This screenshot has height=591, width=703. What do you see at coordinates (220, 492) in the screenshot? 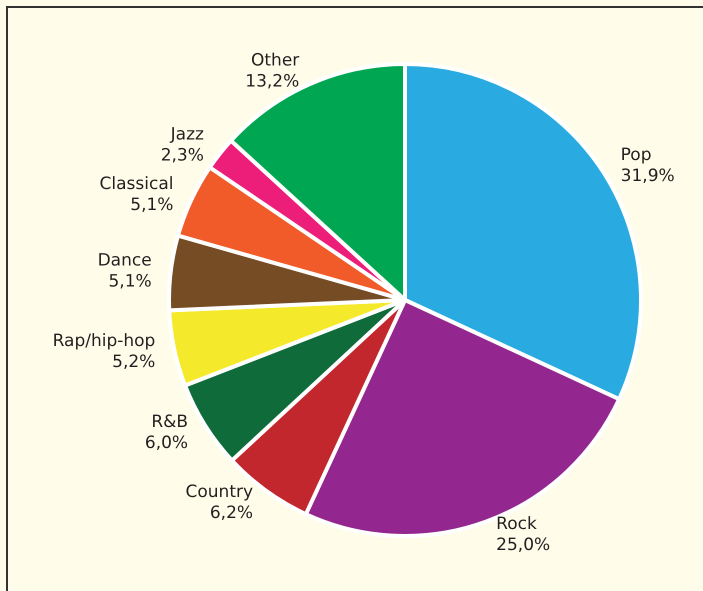
I see `slice-label: Country` at bounding box center [220, 492].